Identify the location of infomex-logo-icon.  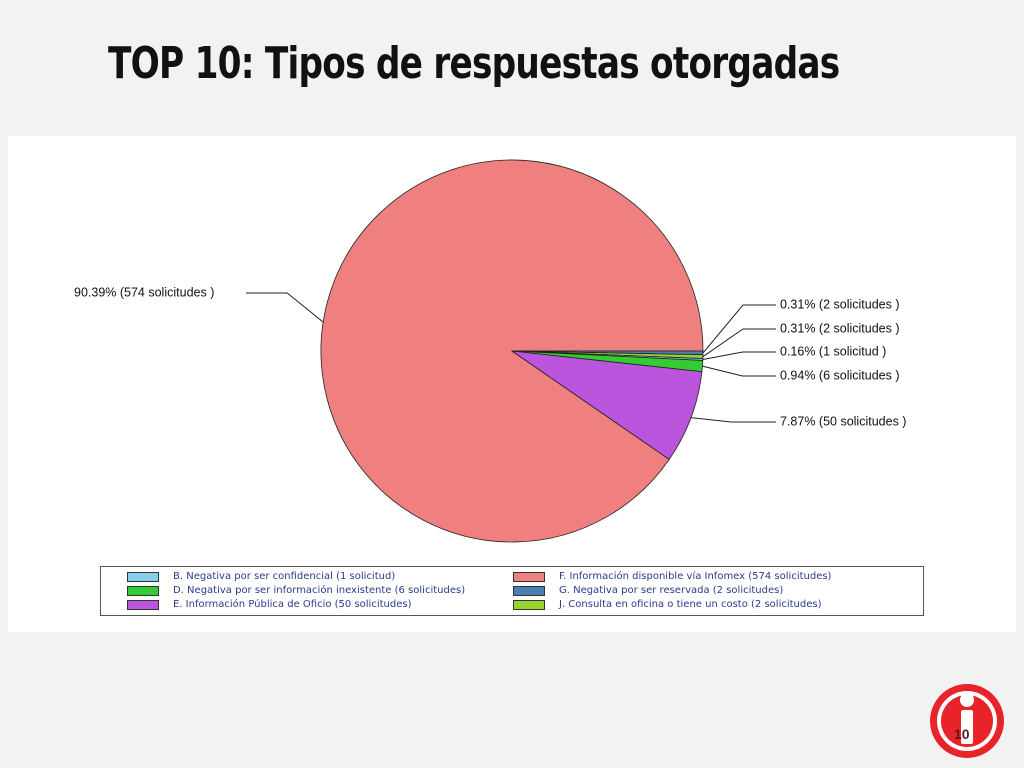
(967, 721).